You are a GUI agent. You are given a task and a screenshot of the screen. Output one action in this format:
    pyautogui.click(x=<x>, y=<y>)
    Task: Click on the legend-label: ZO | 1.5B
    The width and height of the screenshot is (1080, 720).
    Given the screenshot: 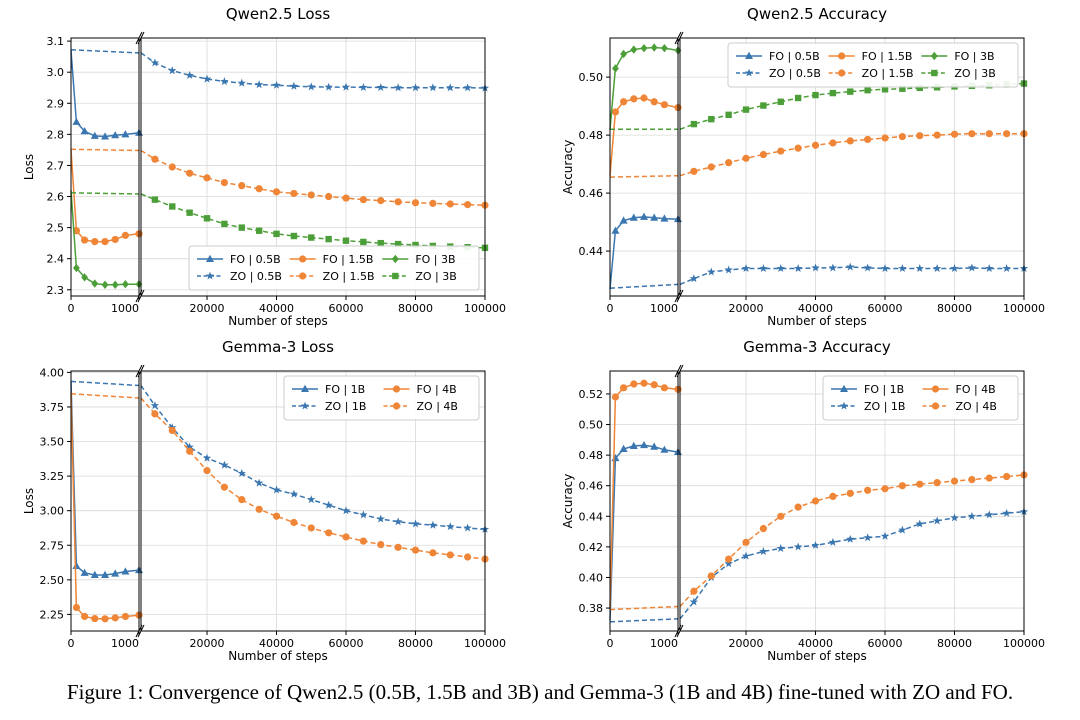 What is the action you would take?
    pyautogui.click(x=349, y=276)
    